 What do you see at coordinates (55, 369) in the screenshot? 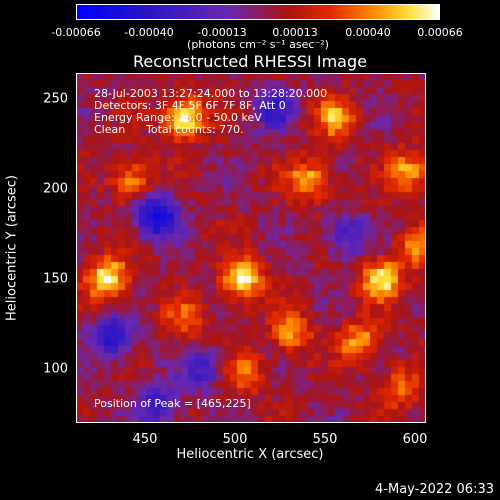
I see `y-tick-label: 100` at bounding box center [55, 369].